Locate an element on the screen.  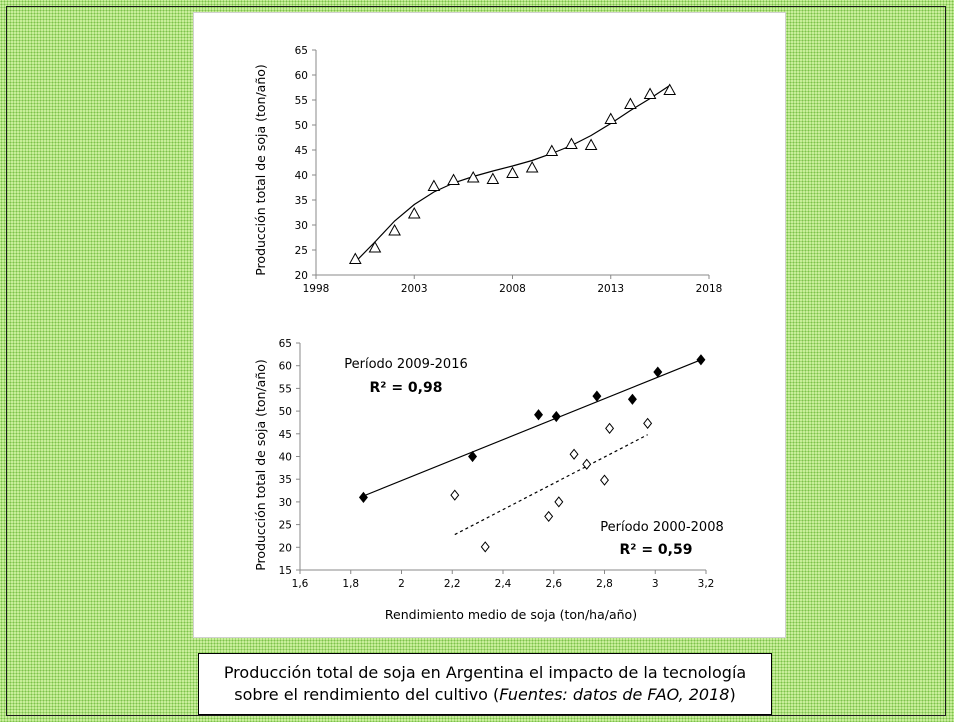
bottom-chart-xtick-label: 1,6 is located at coordinates (300, 584).